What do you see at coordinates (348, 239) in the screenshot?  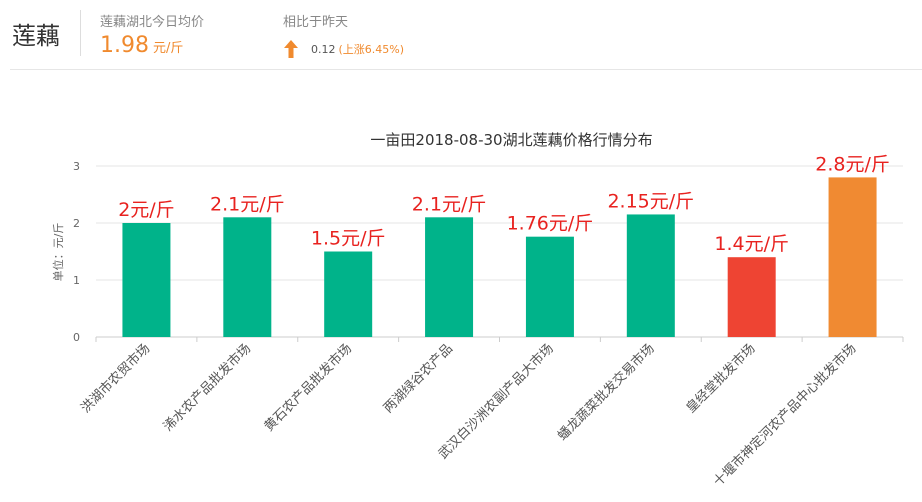 I see `data-label: 1.5元/斤` at bounding box center [348, 239].